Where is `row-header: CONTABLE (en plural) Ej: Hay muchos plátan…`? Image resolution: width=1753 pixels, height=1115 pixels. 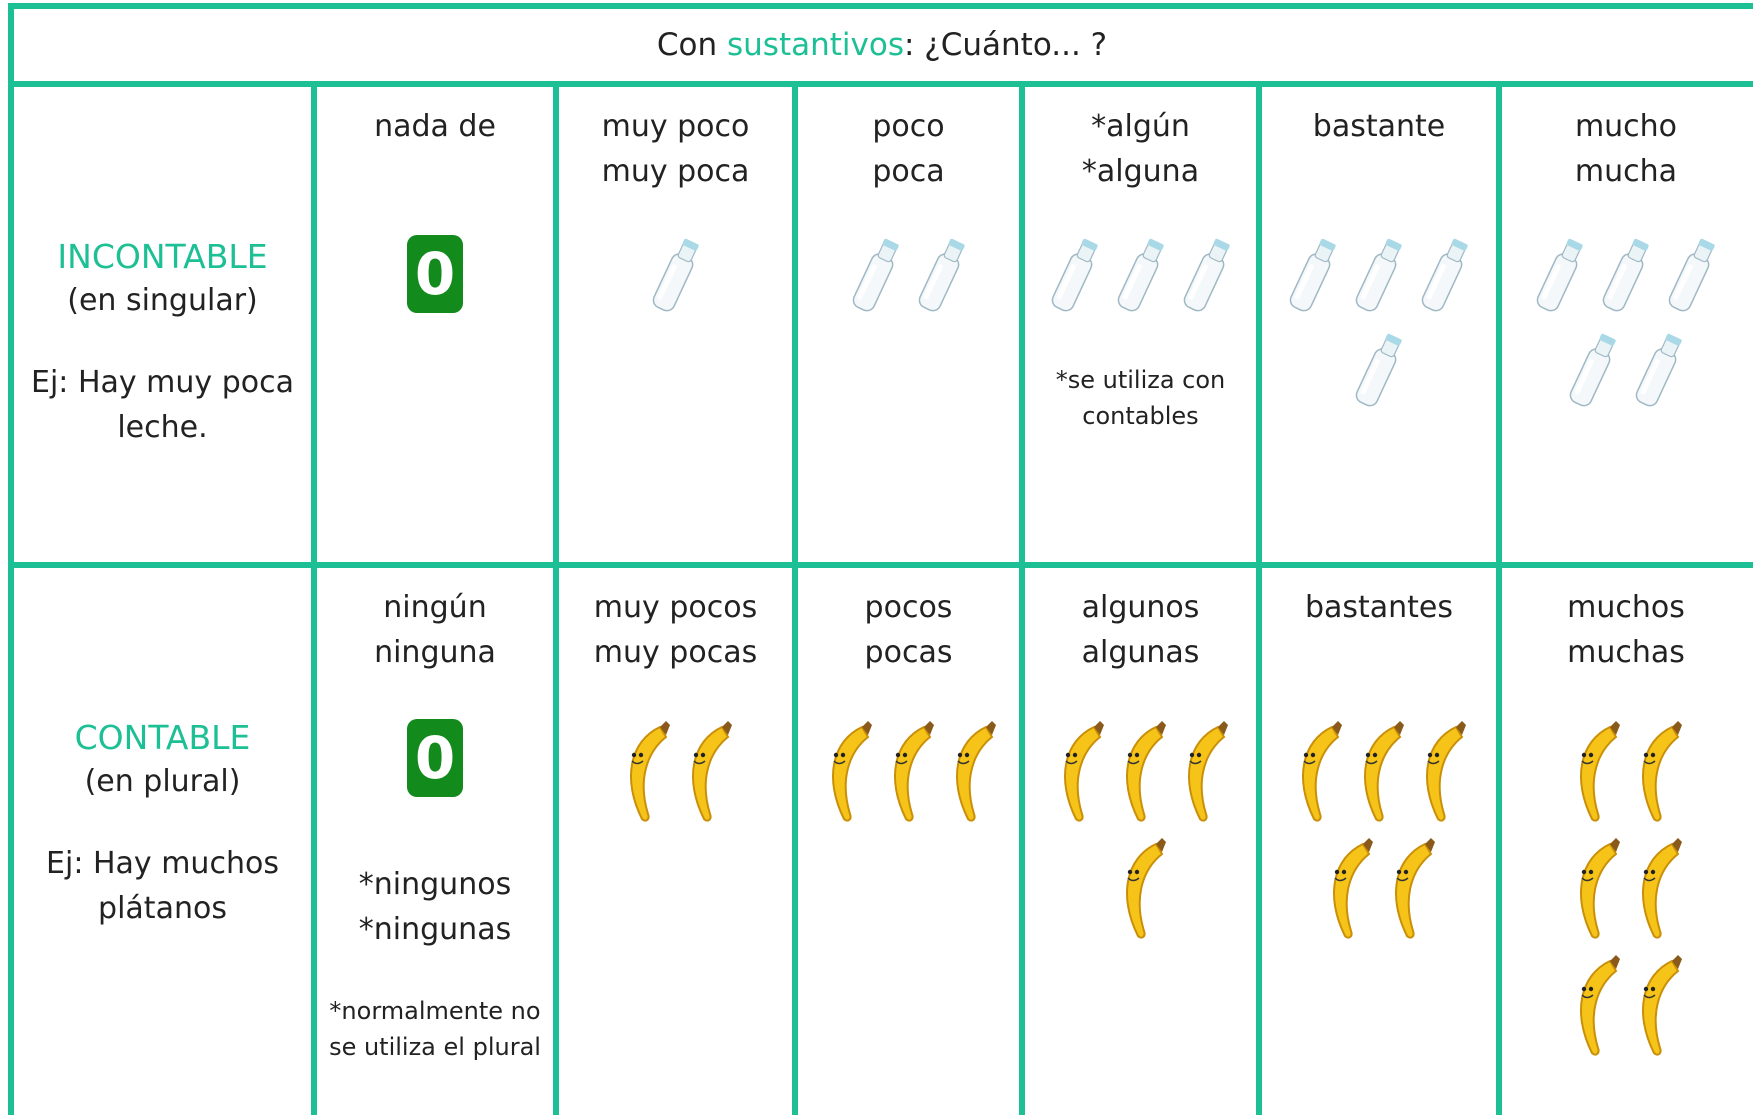 row-header: CONTABLE (en plural) Ej: Hay muchos plátan… is located at coordinates (162, 840).